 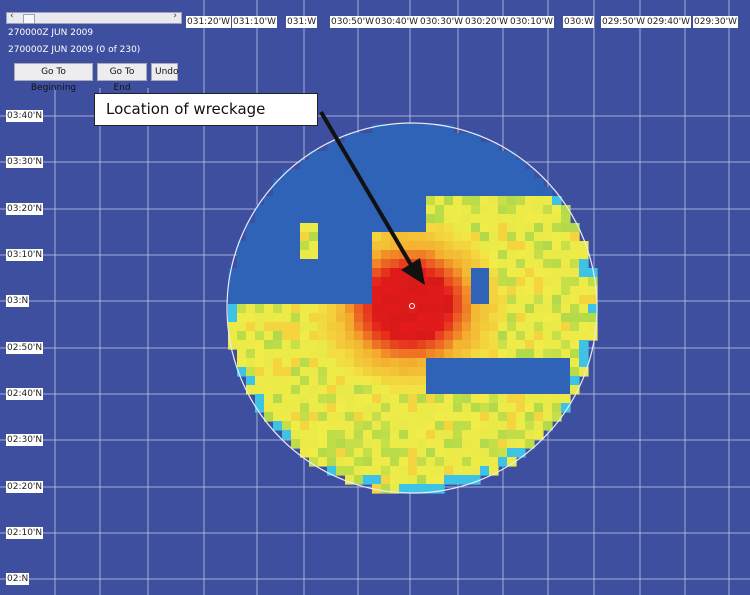 What do you see at coordinates (12, 16) in the screenshot?
I see `slider-left-arrow-icon: ‹` at bounding box center [12, 16].